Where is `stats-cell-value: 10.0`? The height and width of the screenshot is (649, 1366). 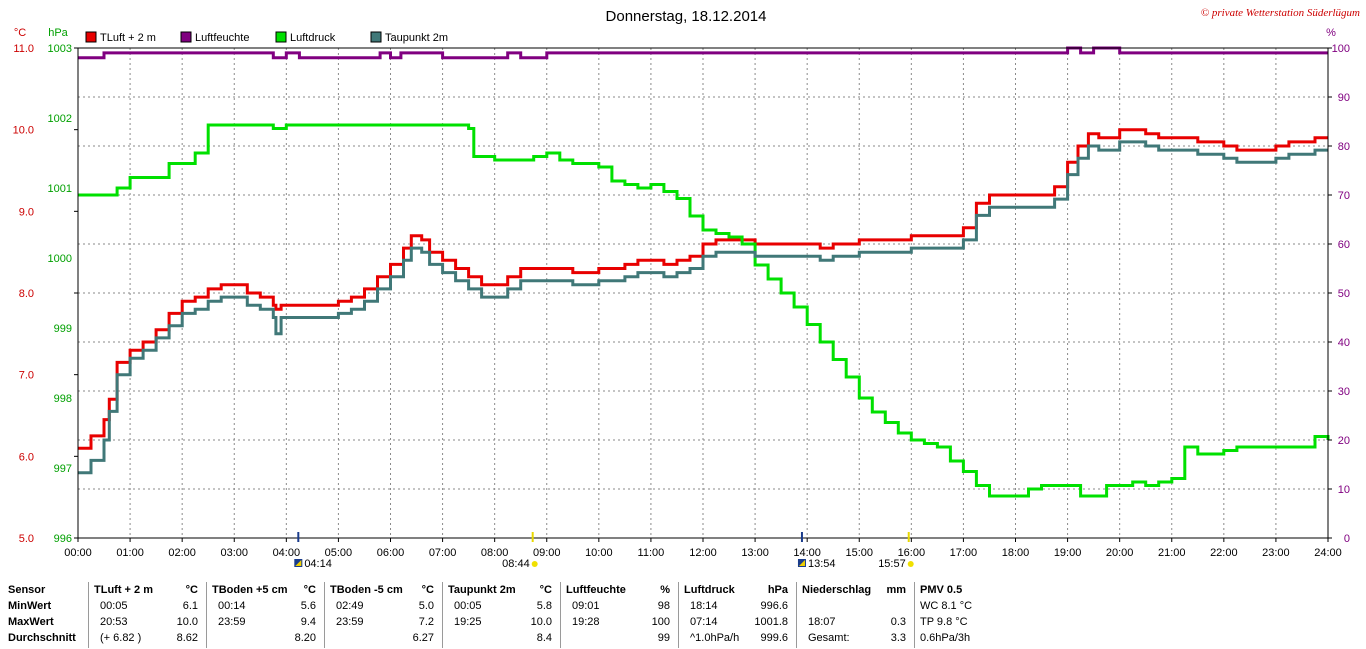
stats-cell-value: 10.0 is located at coordinates (187, 622).